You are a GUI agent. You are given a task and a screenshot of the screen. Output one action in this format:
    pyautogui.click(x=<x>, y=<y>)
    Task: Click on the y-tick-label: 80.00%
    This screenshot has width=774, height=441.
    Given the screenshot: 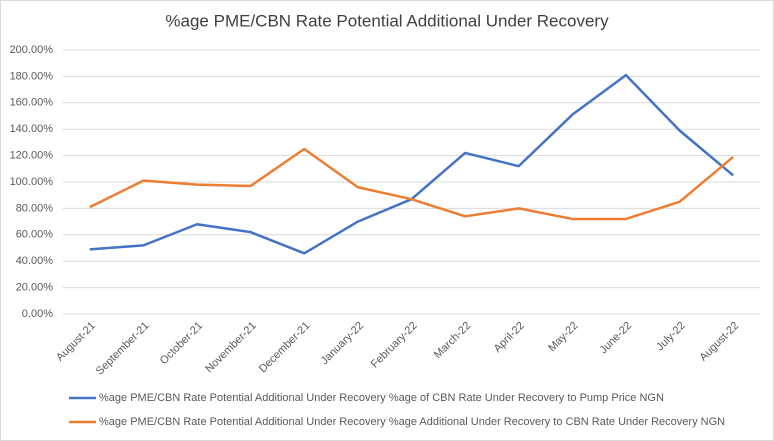 What is the action you would take?
    pyautogui.click(x=35, y=208)
    